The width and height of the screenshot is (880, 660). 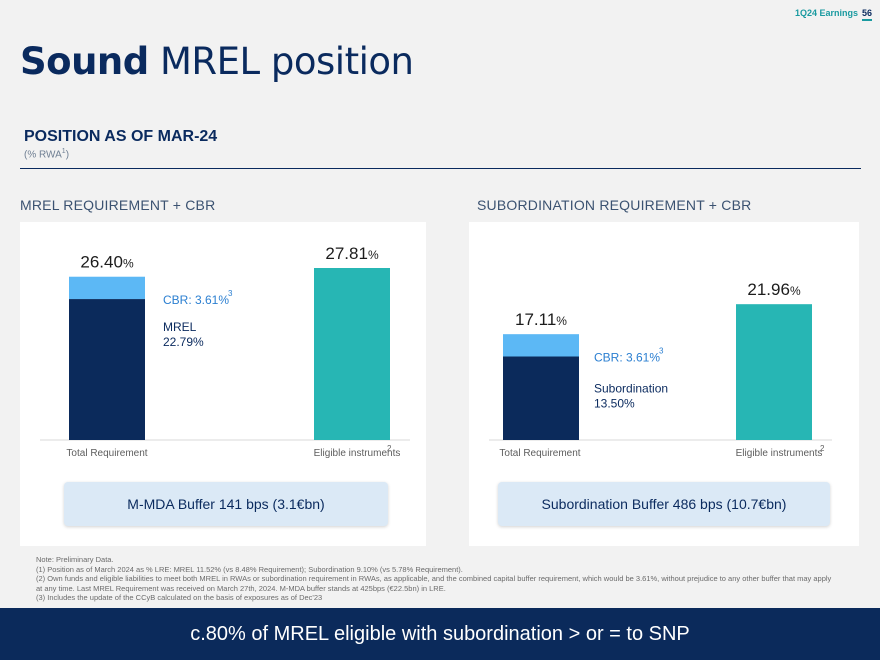 I want to click on base-annotation-value: 22.79%, so click(x=183, y=342).